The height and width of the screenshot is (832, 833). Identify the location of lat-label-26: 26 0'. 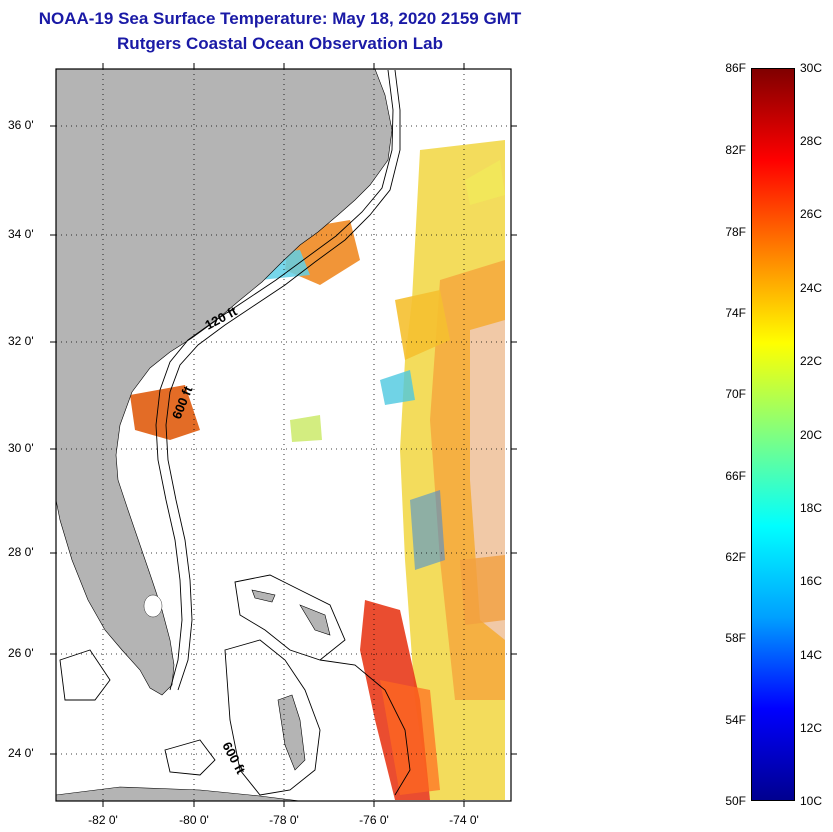
(21, 653).